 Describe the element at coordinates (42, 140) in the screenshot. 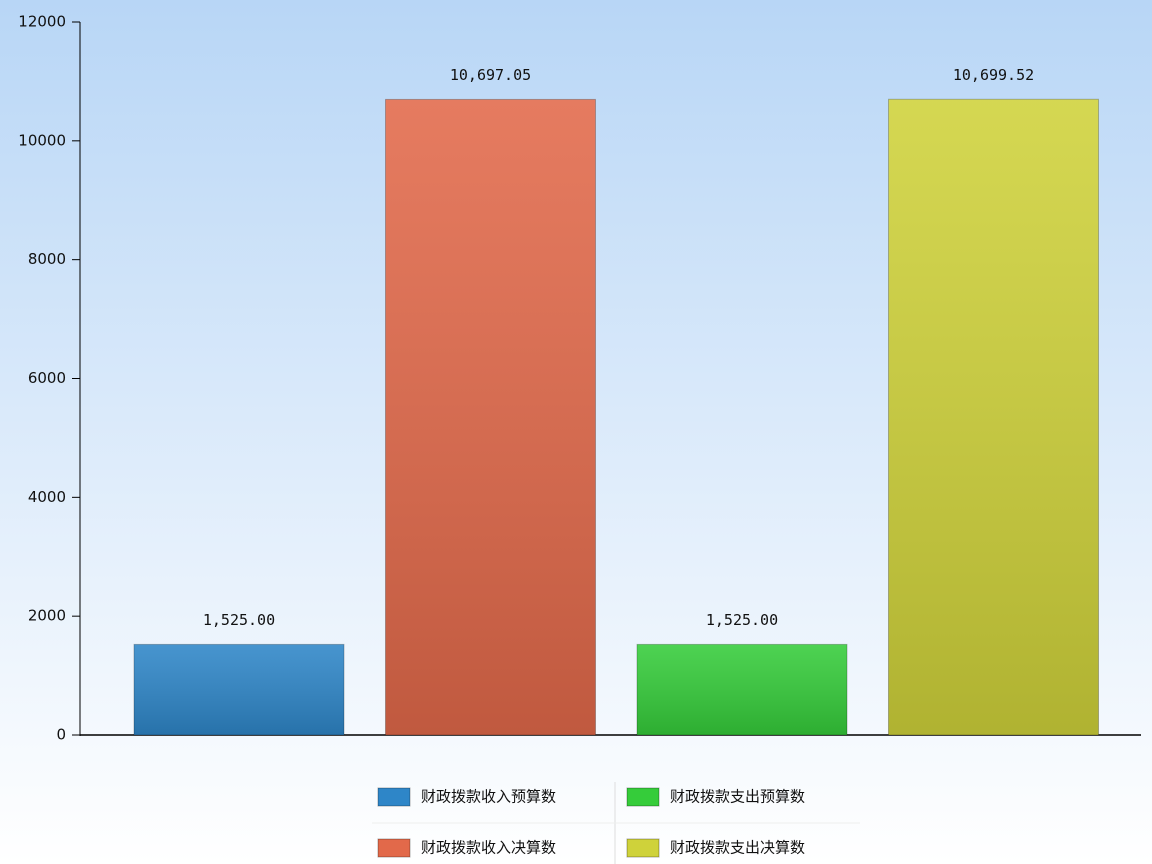

I see `y-tick-label: 10000` at that location.